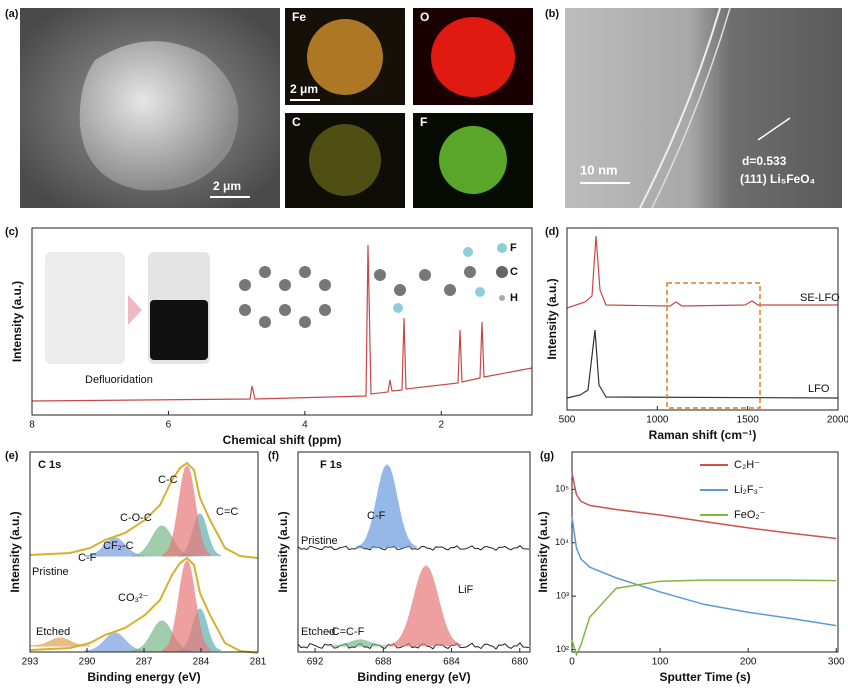  I want to click on panel-label: (a), so click(12, 14).